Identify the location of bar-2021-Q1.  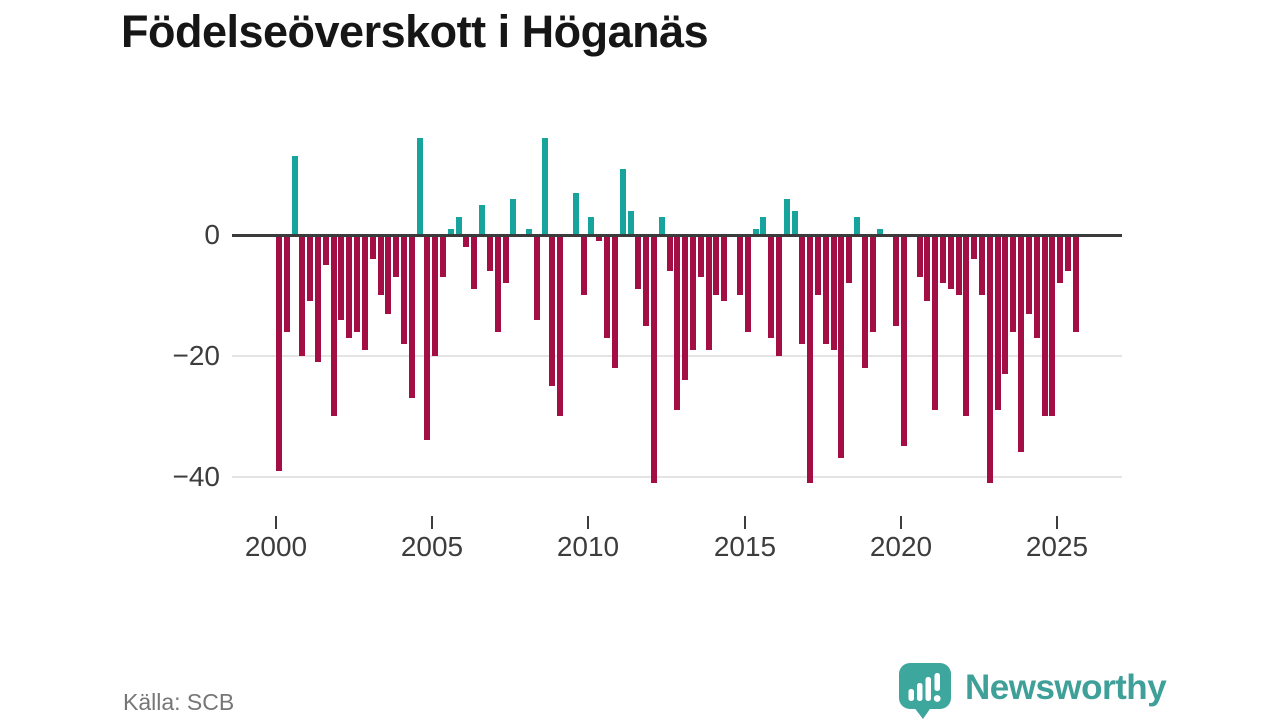
(935, 322).